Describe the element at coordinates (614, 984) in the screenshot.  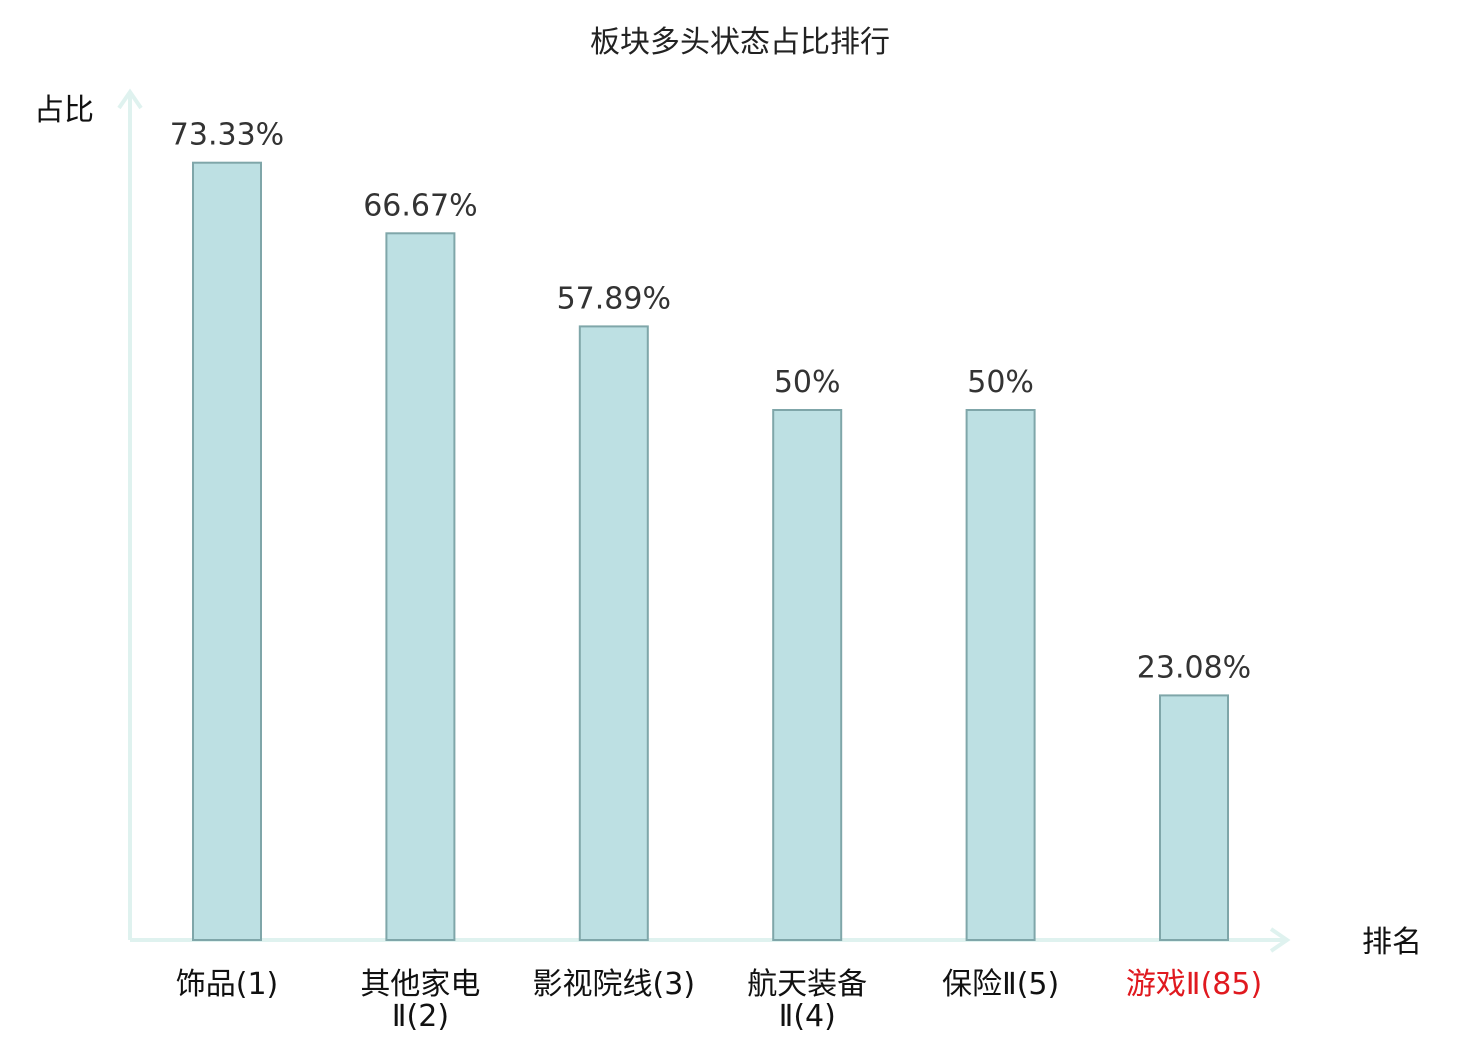
I see `x-tick-label: 影视院线(3)` at that location.